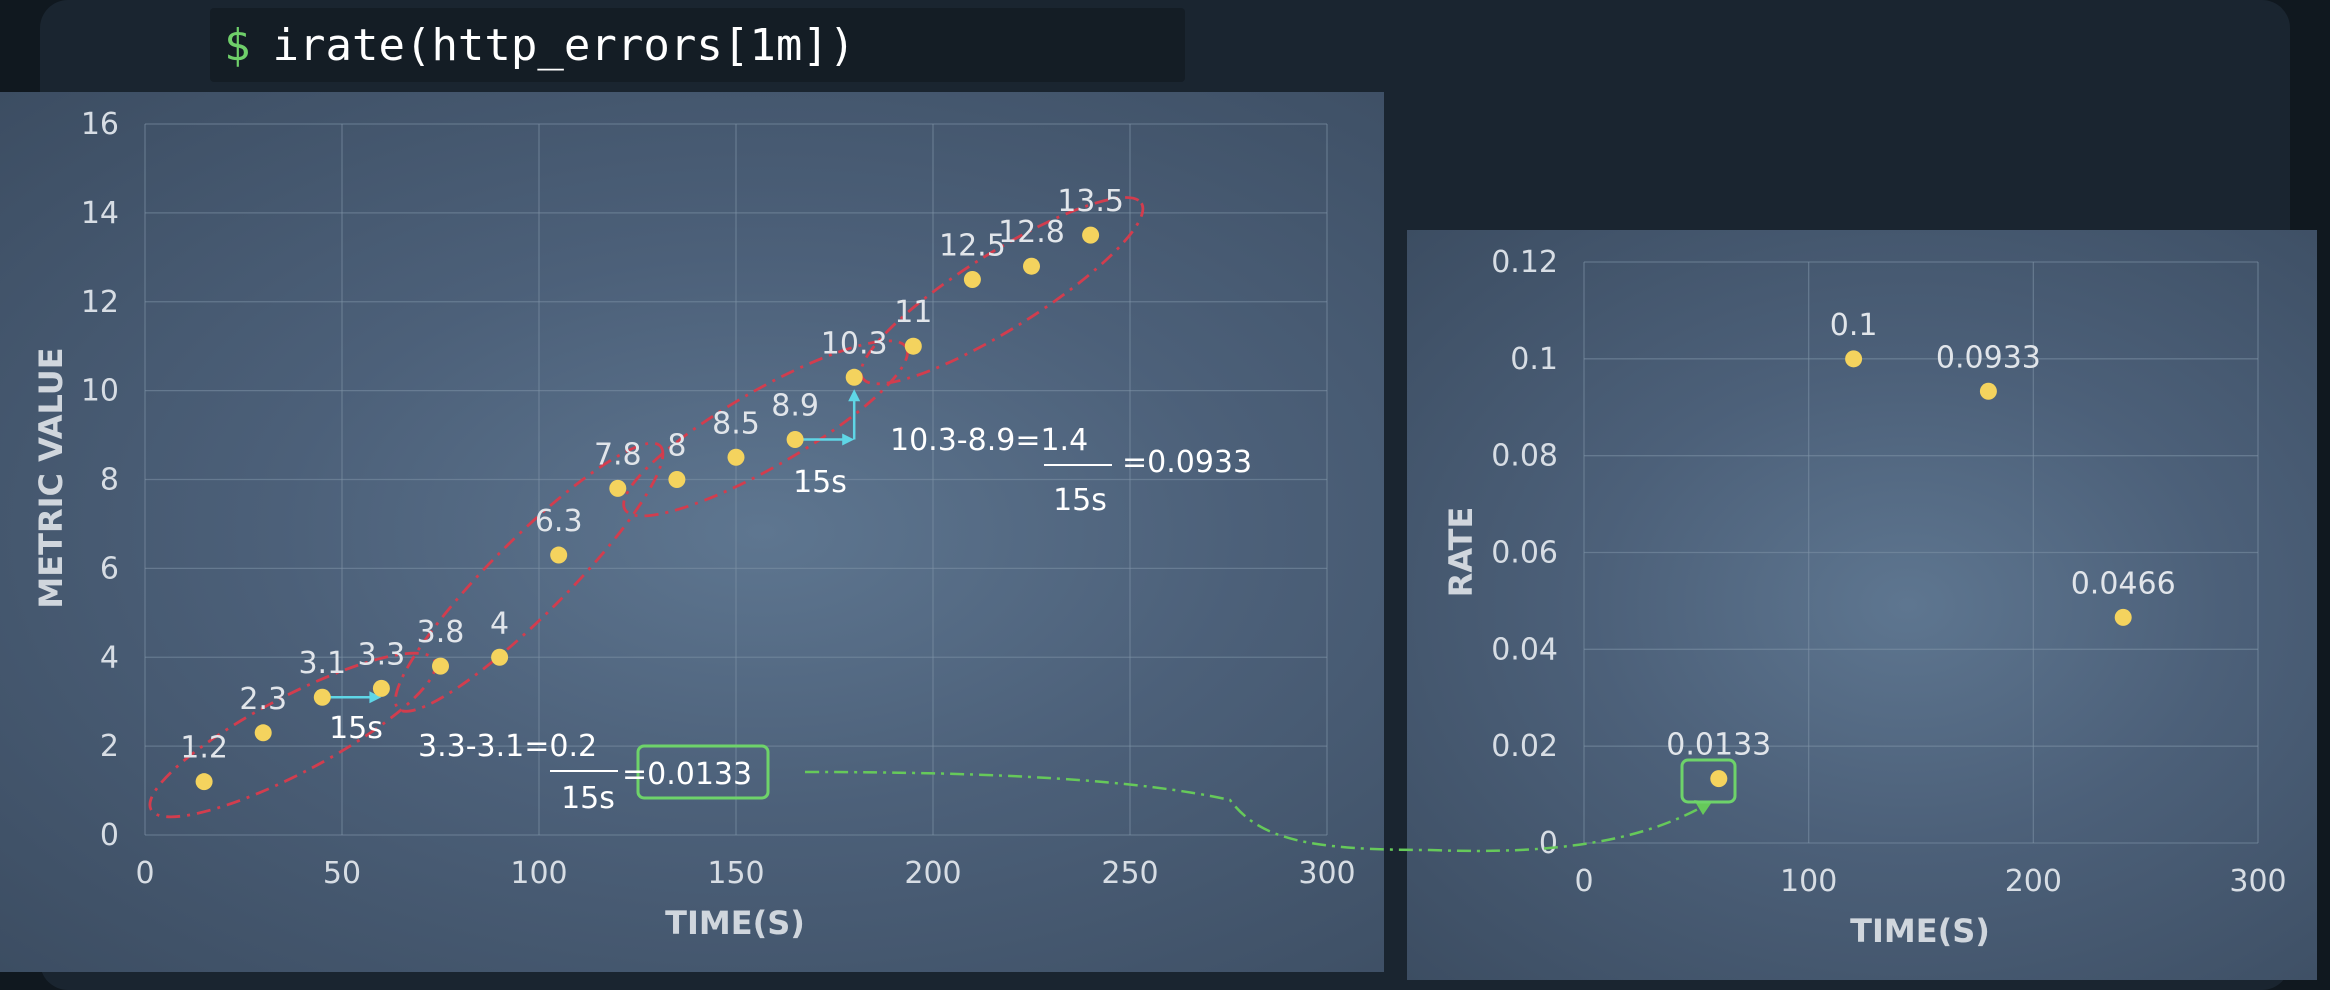 This screenshot has width=2330, height=990. Describe the element at coordinates (1524, 262) in the screenshot. I see `rate-chart-y-tick-label: 0.12` at that location.